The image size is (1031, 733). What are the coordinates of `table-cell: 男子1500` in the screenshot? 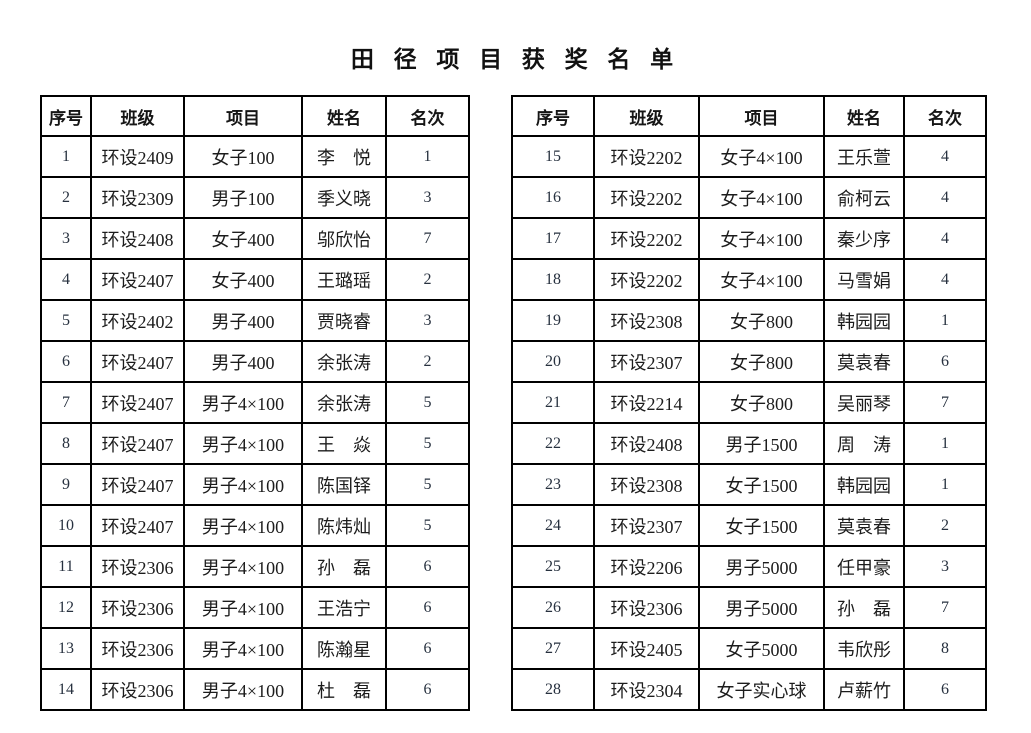 It's located at (761, 443).